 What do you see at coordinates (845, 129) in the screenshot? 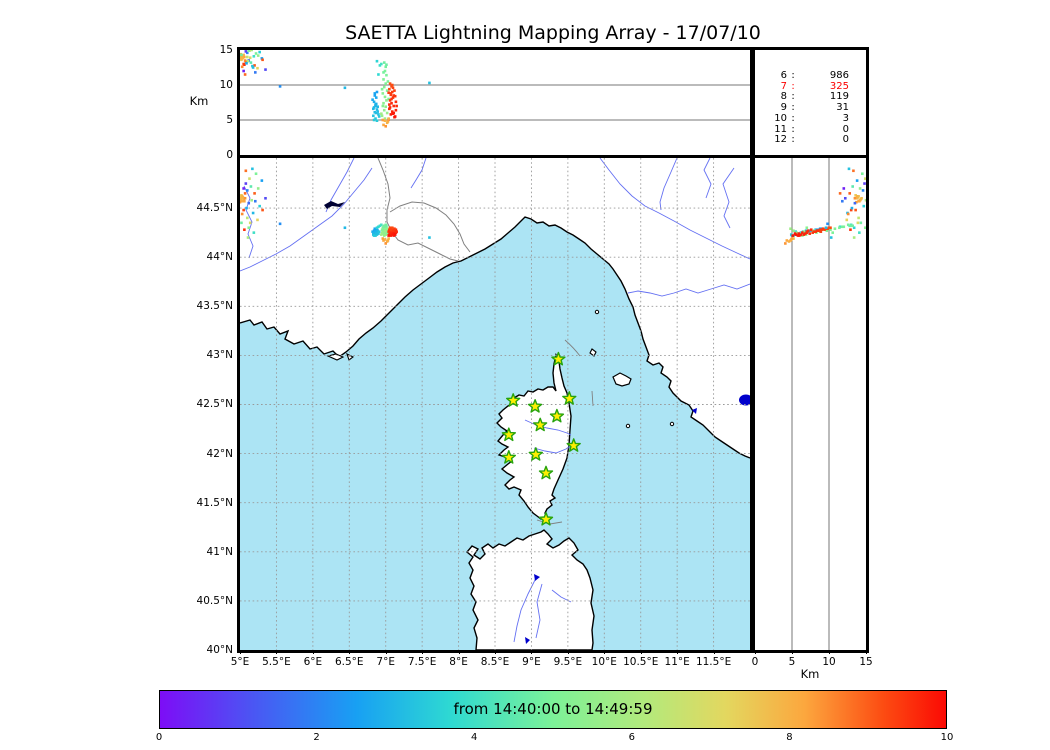
I see `source-count: 0` at bounding box center [845, 129].